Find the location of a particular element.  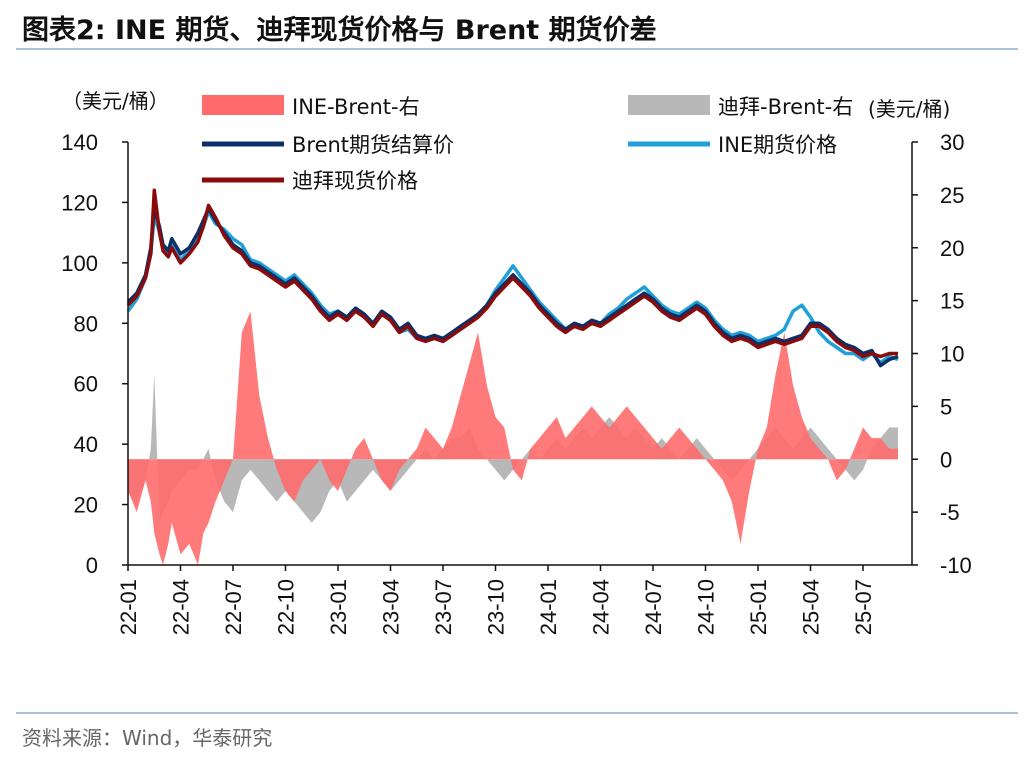

right-tick-label: 25 is located at coordinates (952, 195).